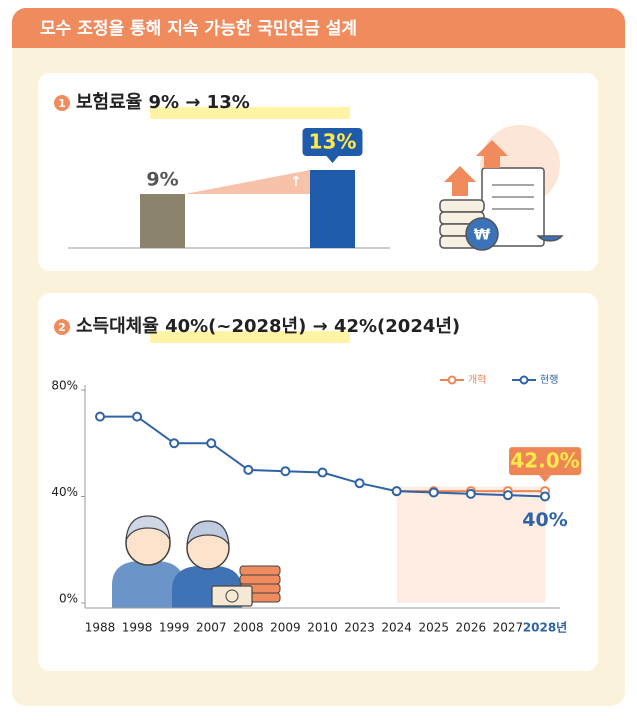 The height and width of the screenshot is (724, 637). What do you see at coordinates (544, 520) in the screenshot?
I see `value-label: 40%` at bounding box center [544, 520].